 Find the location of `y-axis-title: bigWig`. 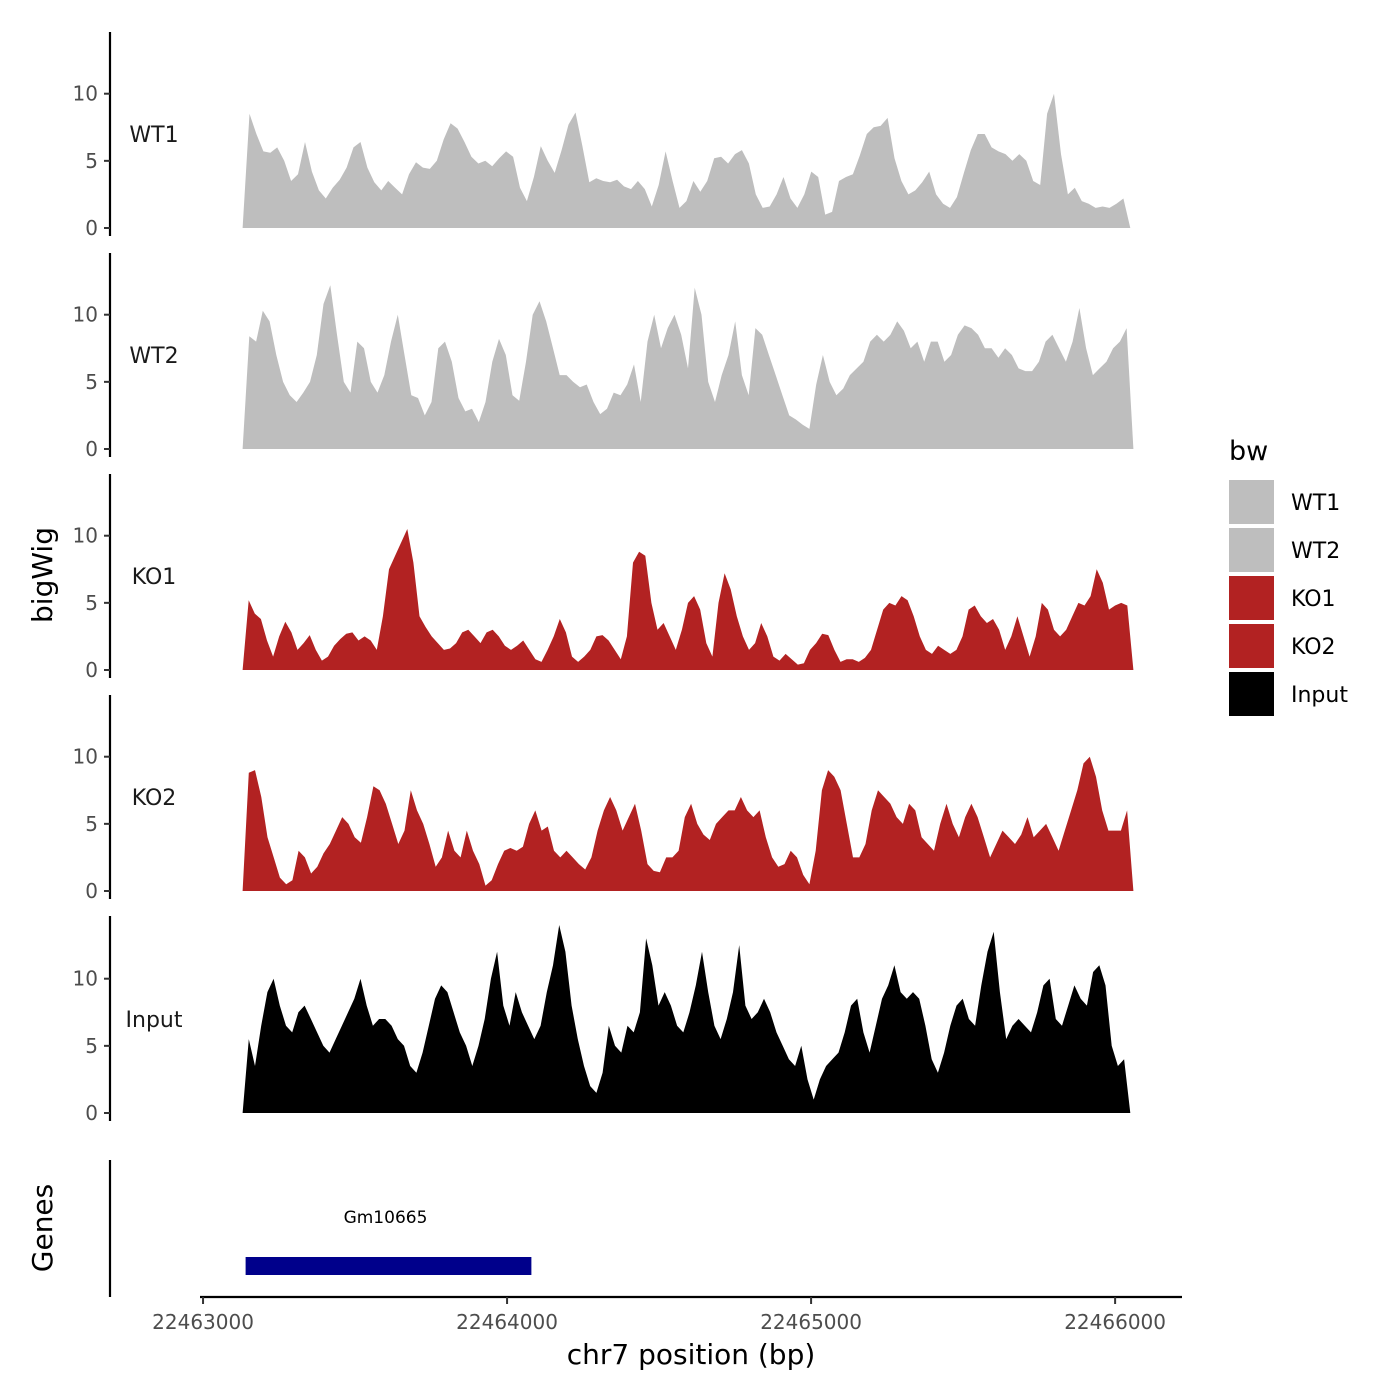

y-axis-title: bigWig is located at coordinates (42, 575).